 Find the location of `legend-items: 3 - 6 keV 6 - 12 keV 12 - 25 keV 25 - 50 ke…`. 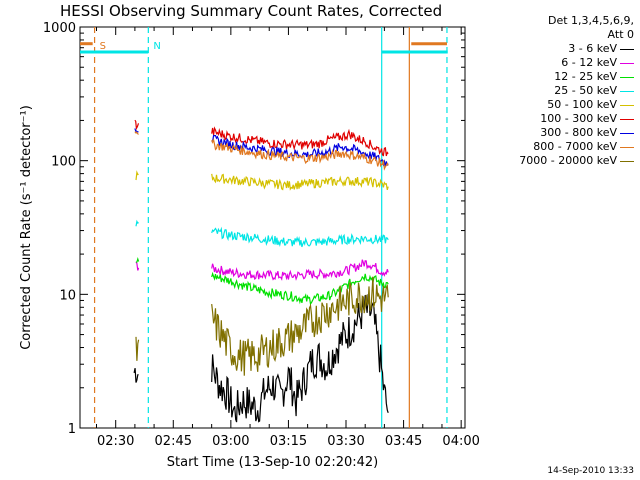

legend-items: 3 - 6 keV 6 - 12 keV 12 - 25 keV 25 - 50 ke… is located at coordinates (576, 105).